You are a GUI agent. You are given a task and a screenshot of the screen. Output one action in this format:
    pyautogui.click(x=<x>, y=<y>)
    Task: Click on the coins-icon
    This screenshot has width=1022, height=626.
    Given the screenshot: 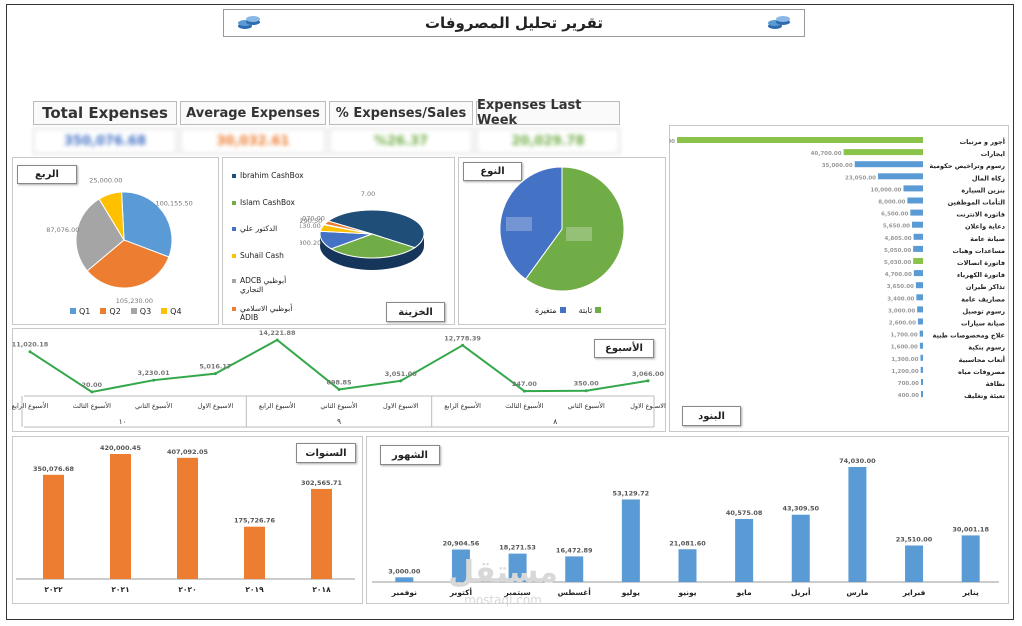 What is the action you would take?
    pyautogui.click(x=249, y=22)
    